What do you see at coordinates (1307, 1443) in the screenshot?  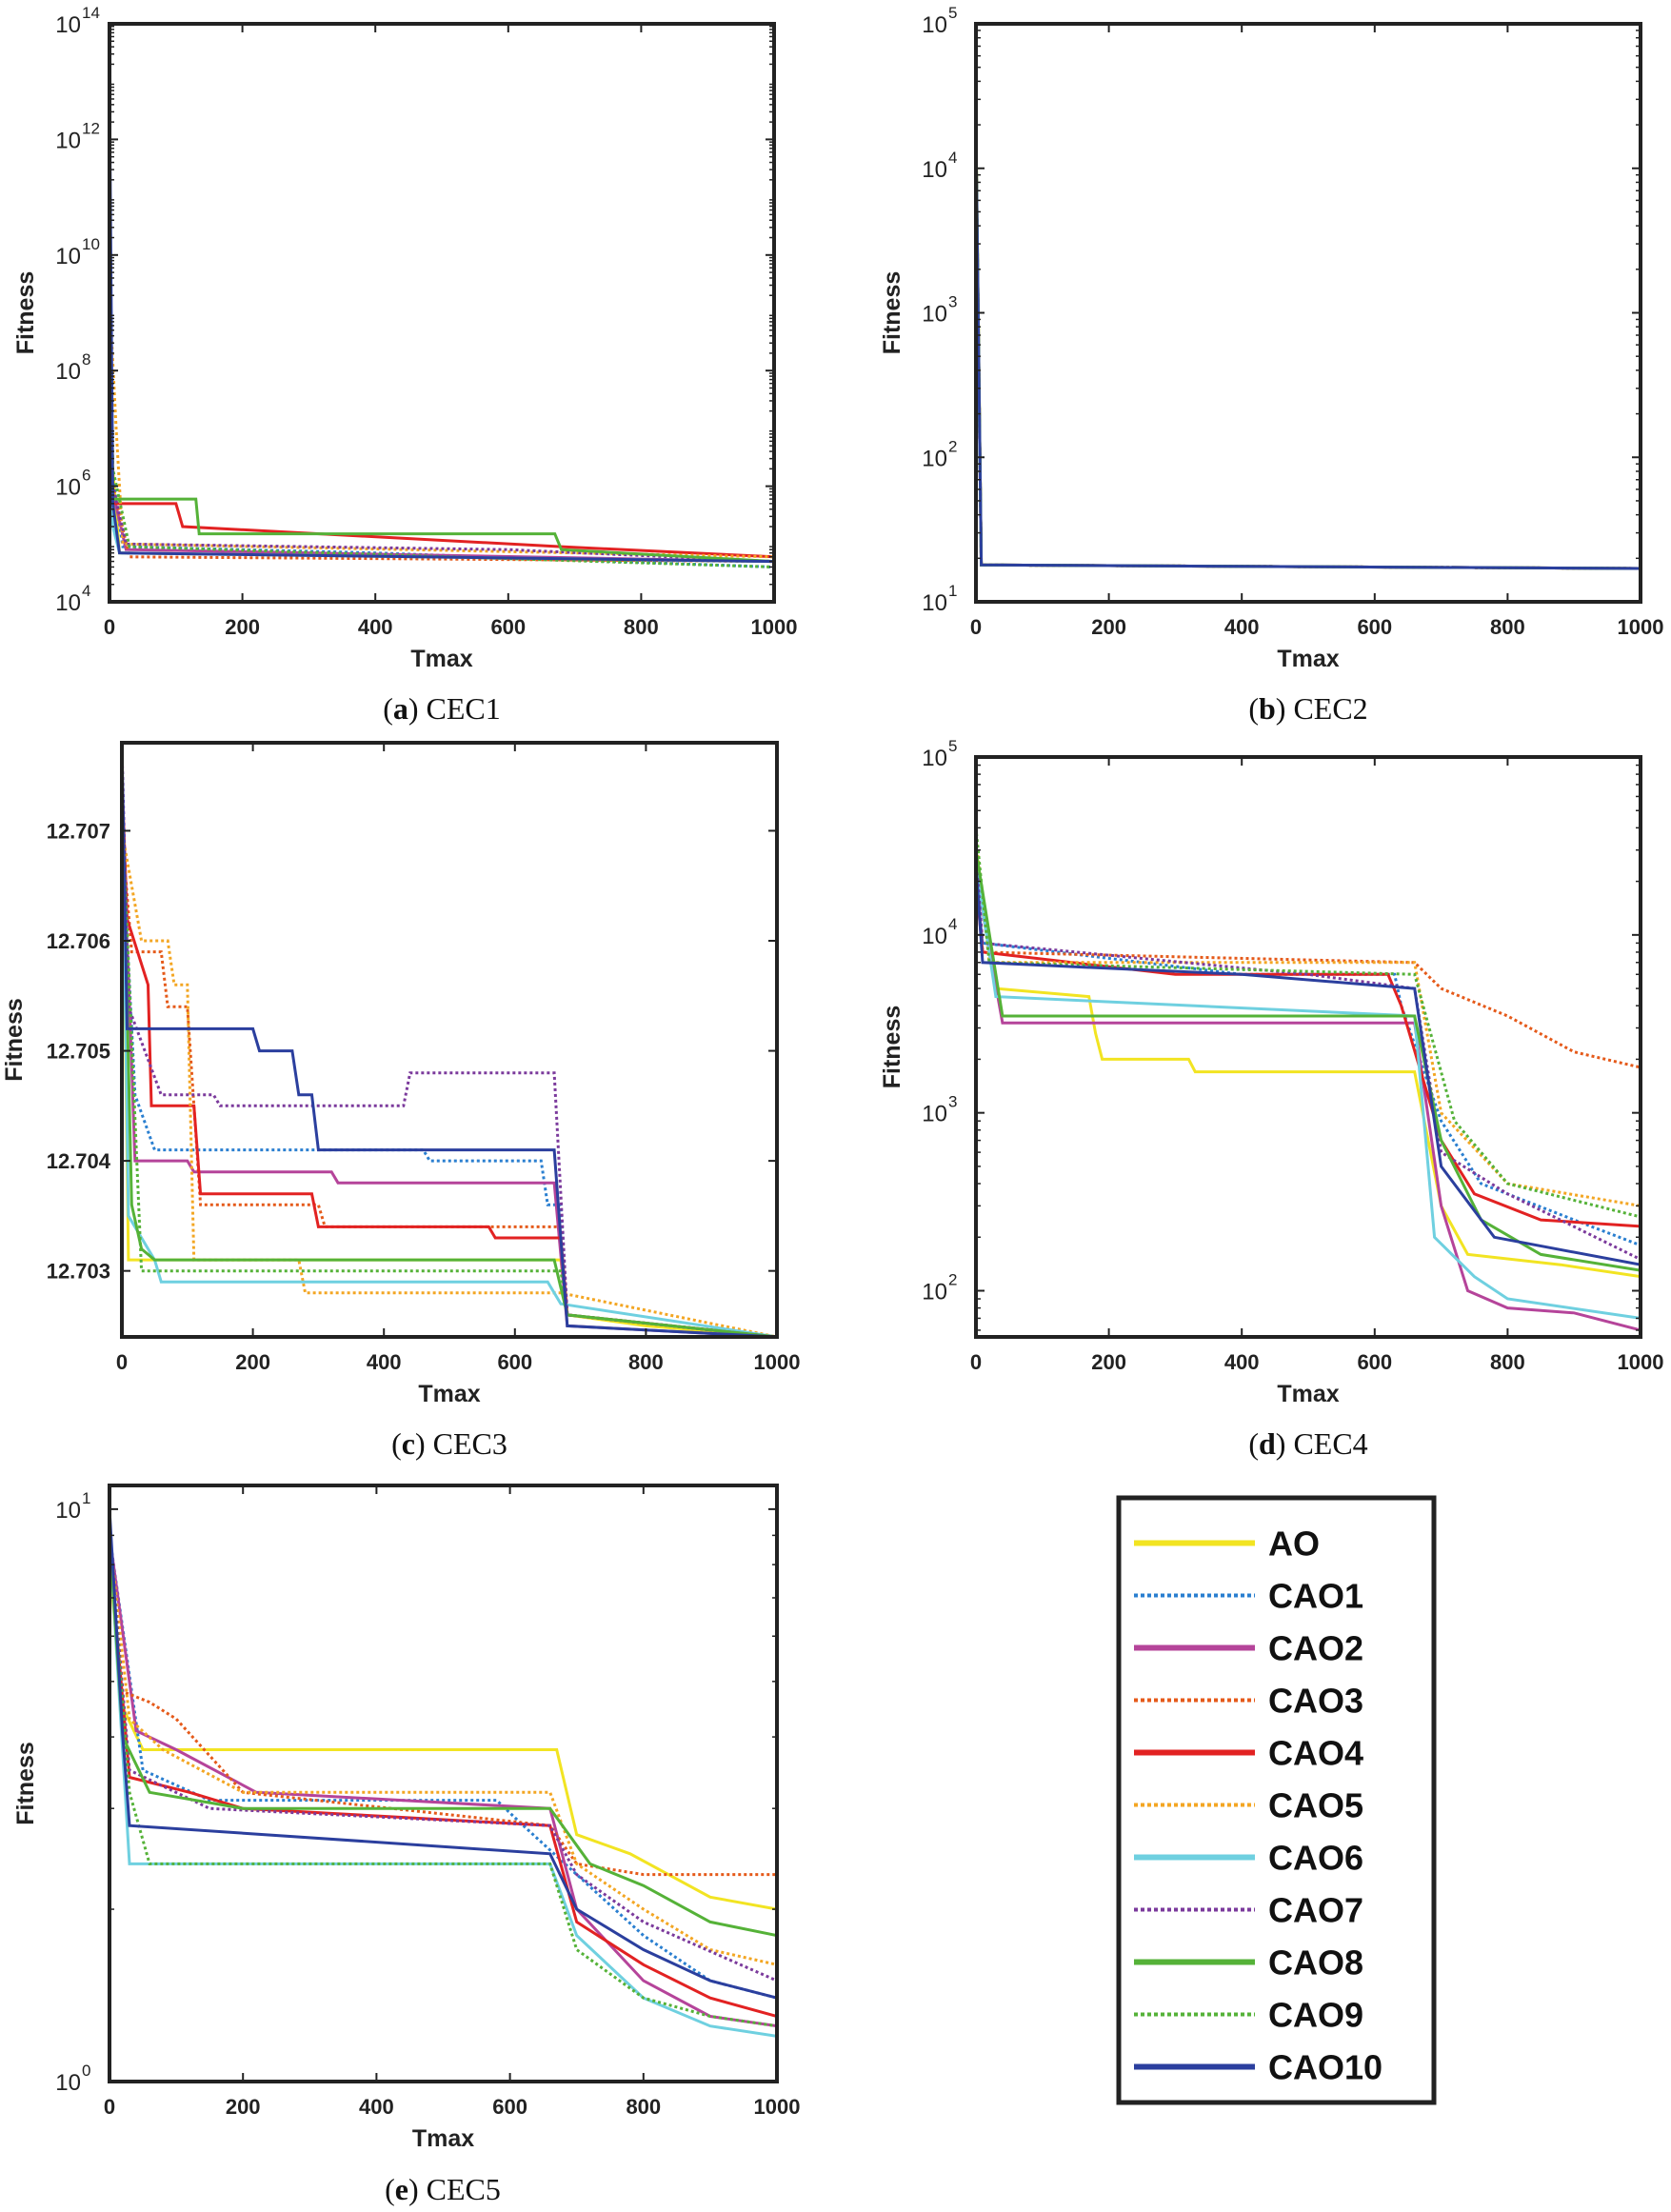 I see `chart-caption: (d) CEC4` at bounding box center [1307, 1443].